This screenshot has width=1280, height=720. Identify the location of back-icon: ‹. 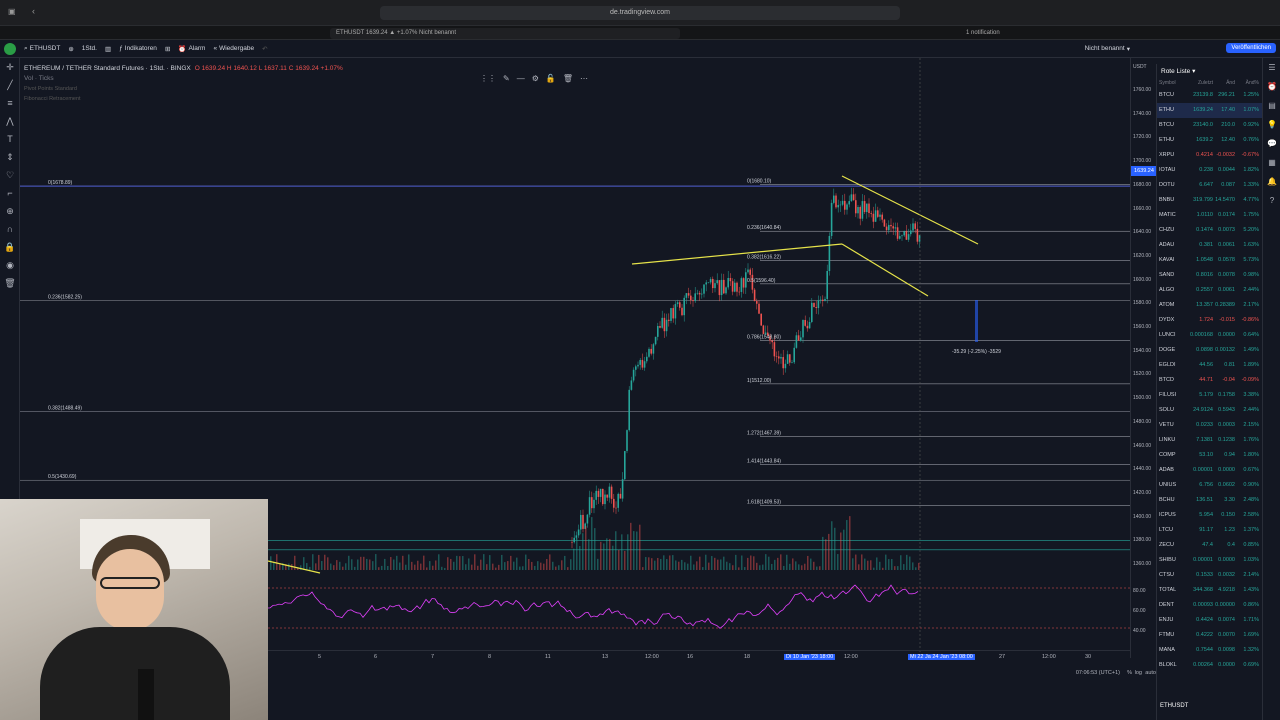
(33, 11).